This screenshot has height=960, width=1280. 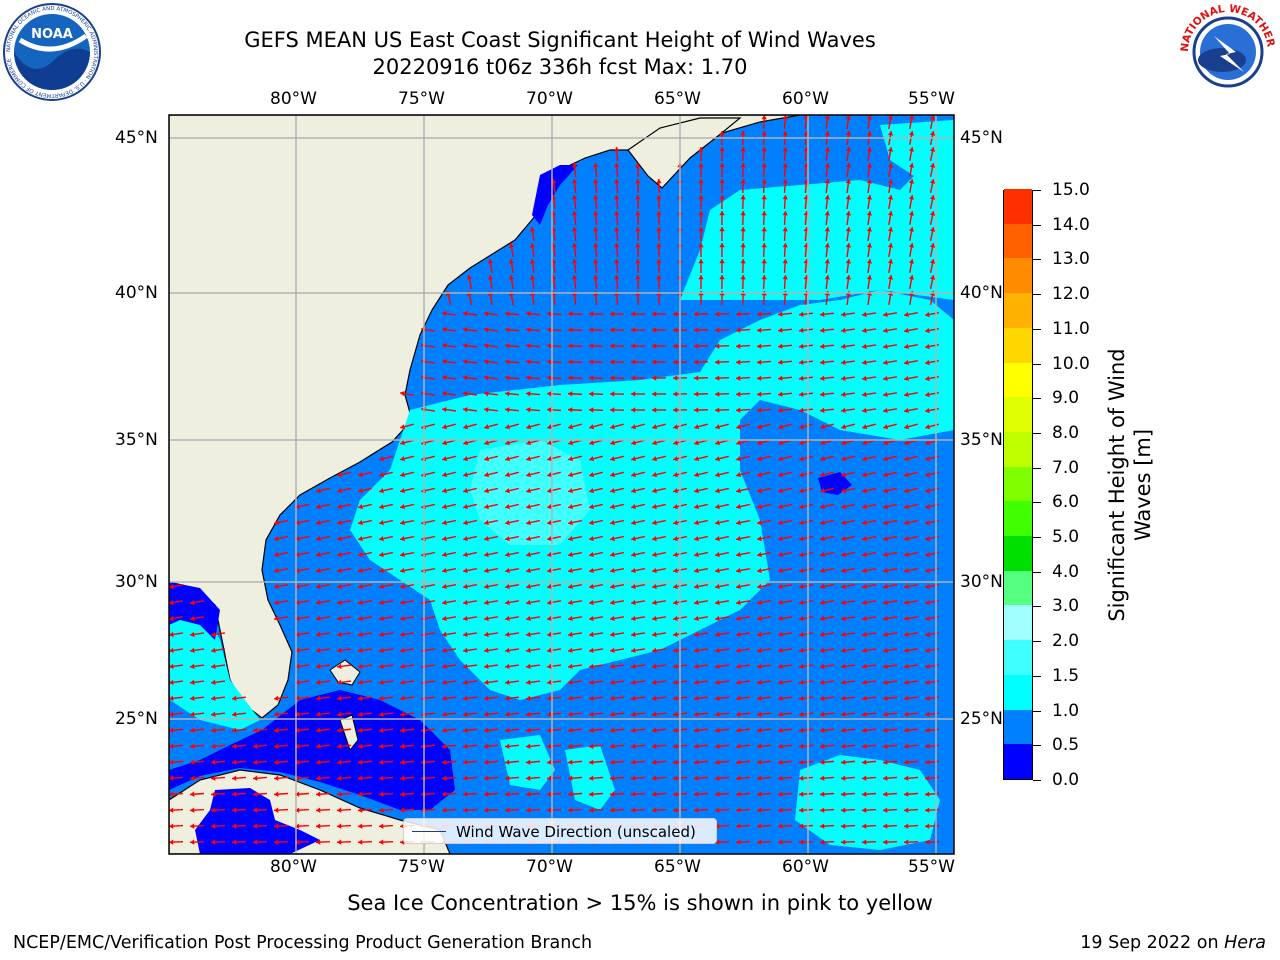 I want to click on footer-host: Hera, so click(x=1245, y=943).